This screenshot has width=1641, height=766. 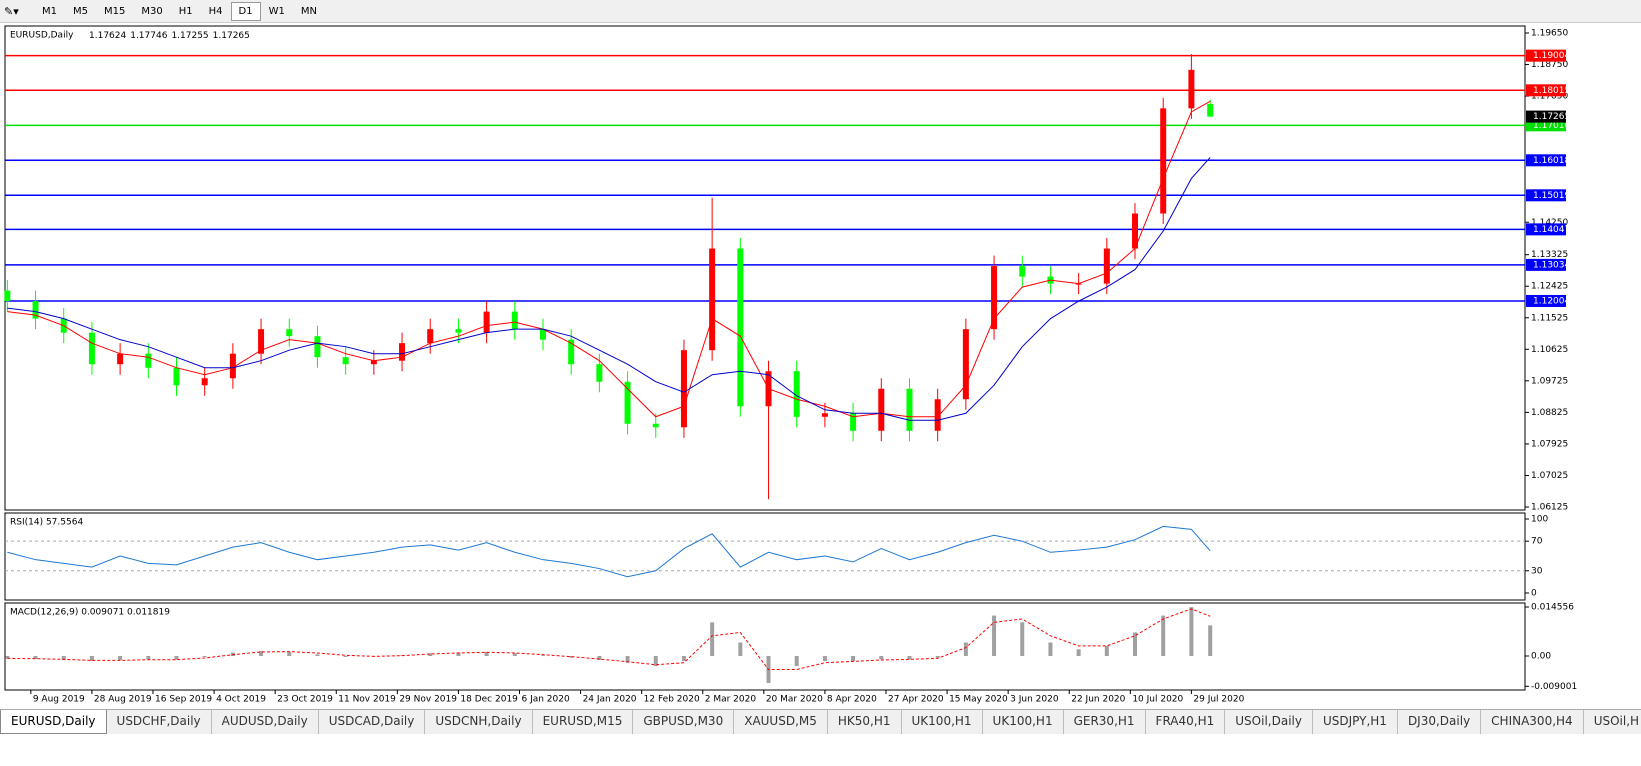 What do you see at coordinates (794, 700) in the screenshot?
I see `x-tick-label: 20 Mar 2020` at bounding box center [794, 700].